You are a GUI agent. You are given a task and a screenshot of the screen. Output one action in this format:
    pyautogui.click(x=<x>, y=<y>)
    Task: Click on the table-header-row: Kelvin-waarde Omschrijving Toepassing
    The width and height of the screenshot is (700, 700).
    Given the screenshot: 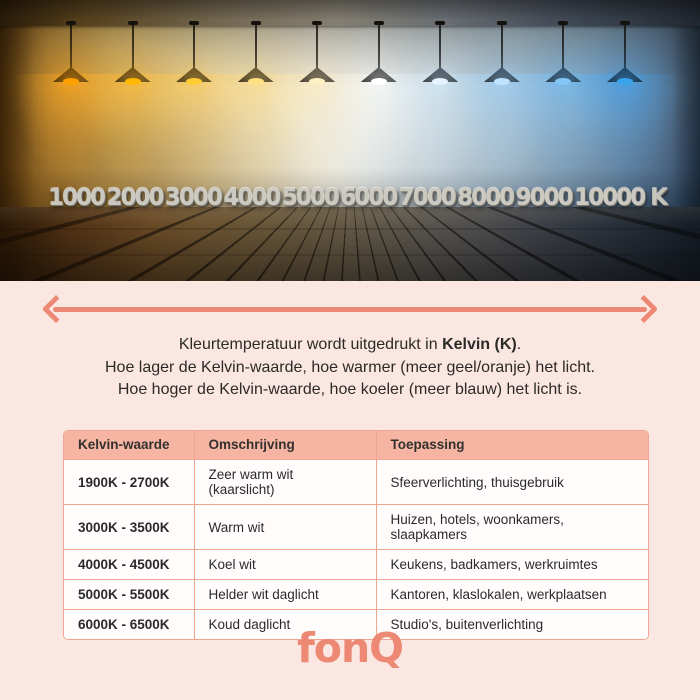 What is the action you would take?
    pyautogui.click(x=356, y=445)
    